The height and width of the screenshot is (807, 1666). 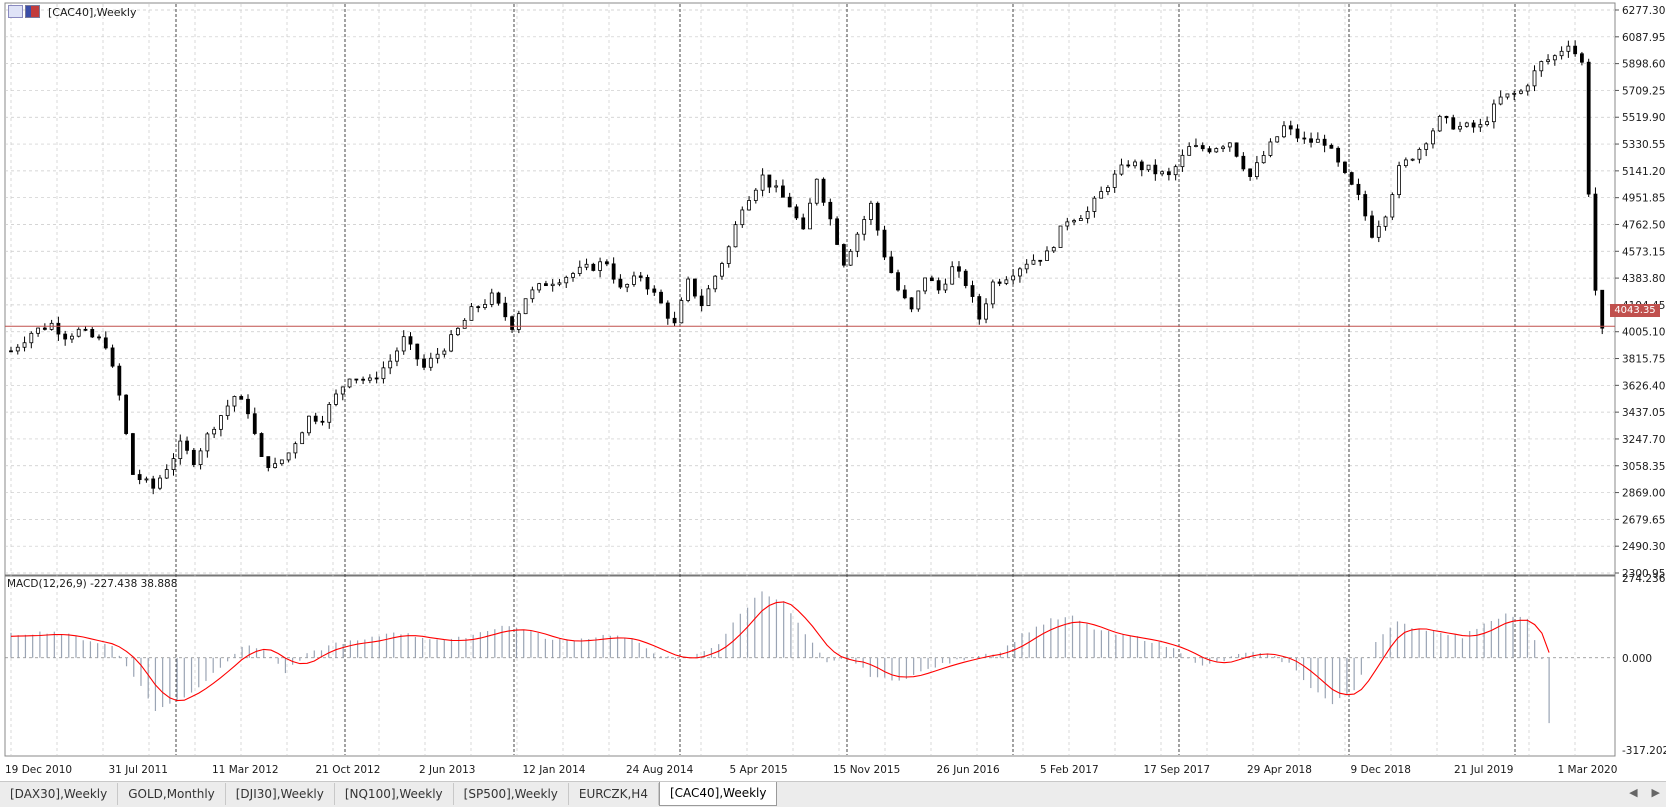 I want to click on tab-dax30: [DAX30],Weekly, so click(x=59, y=794).